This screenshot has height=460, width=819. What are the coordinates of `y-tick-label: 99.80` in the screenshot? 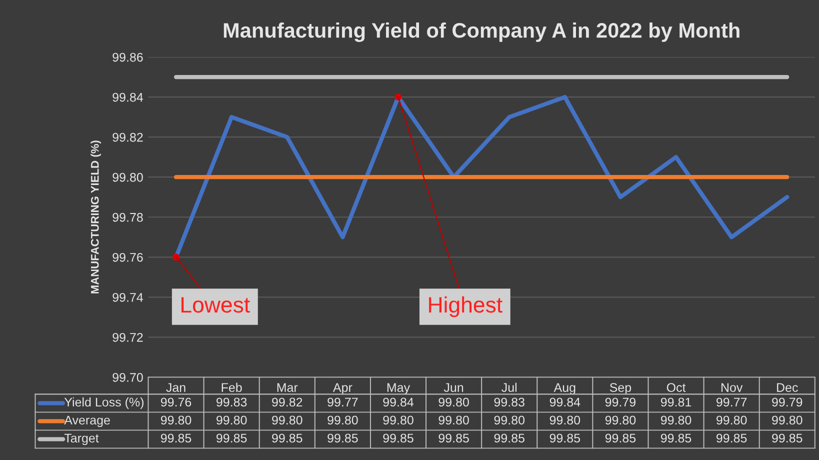 It's located at (127, 177).